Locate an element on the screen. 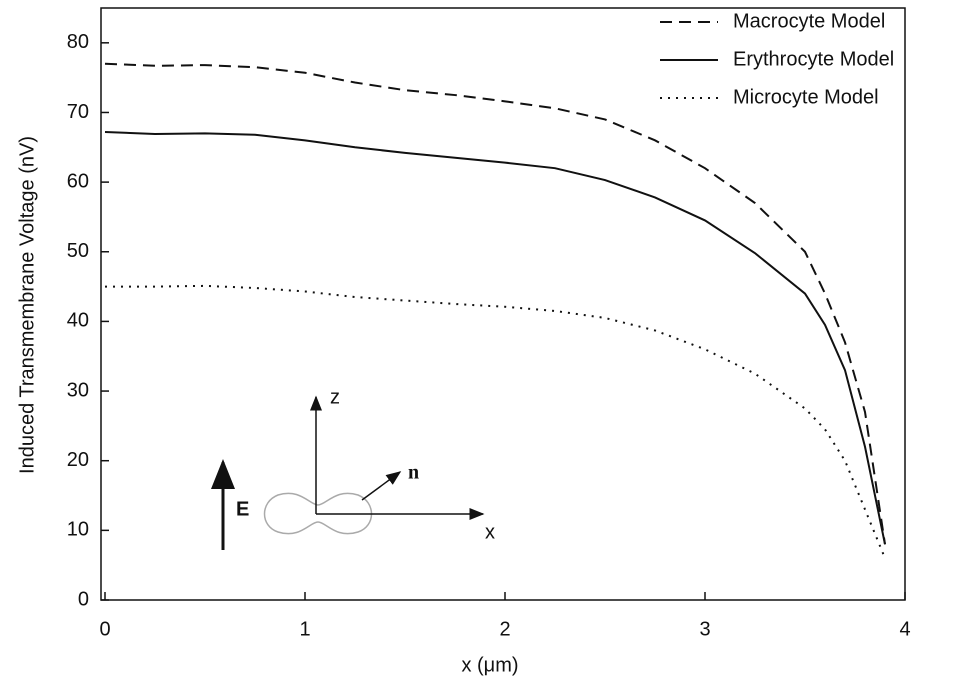  annotation: z is located at coordinates (335, 397).